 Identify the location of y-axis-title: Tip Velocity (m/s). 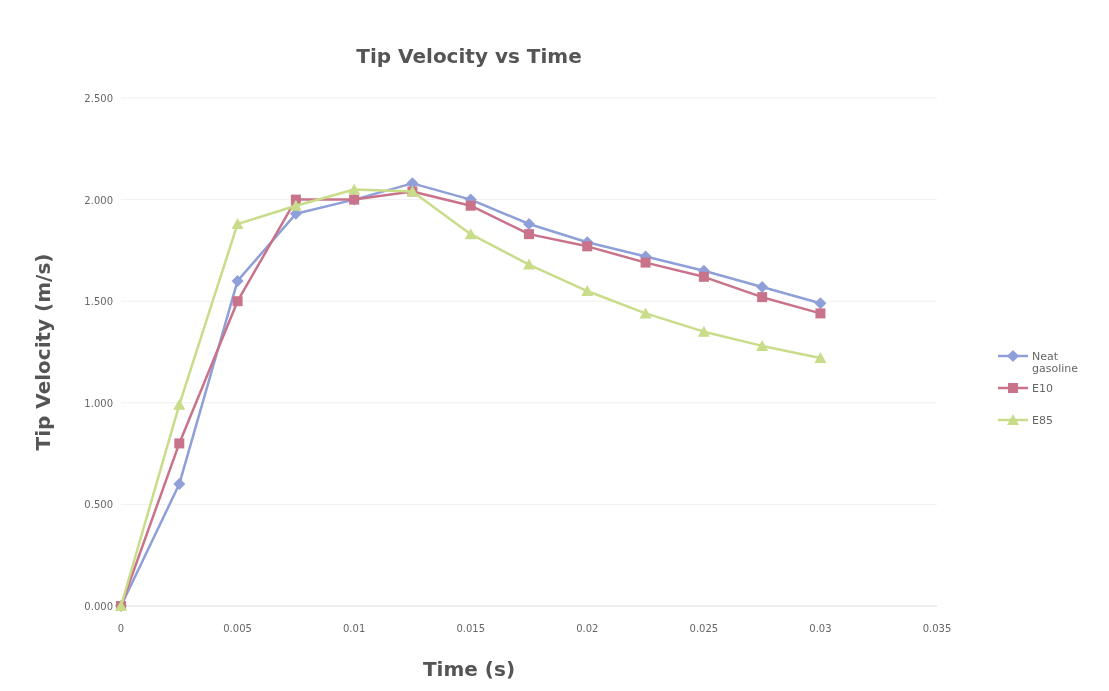
(43, 352).